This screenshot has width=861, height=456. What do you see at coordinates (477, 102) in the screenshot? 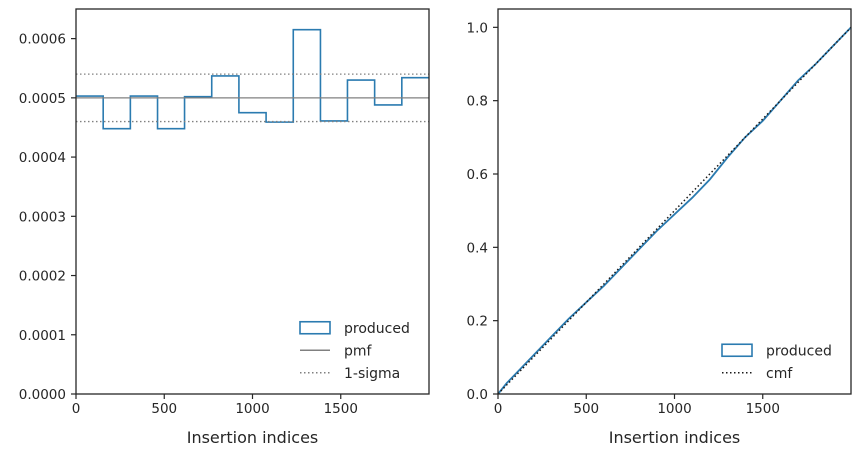
I see `y-tick-label: 0.8` at bounding box center [477, 102].